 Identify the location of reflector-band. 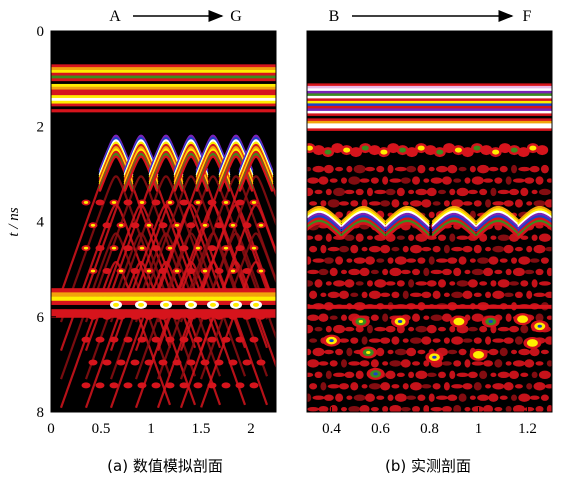
(163, 311).